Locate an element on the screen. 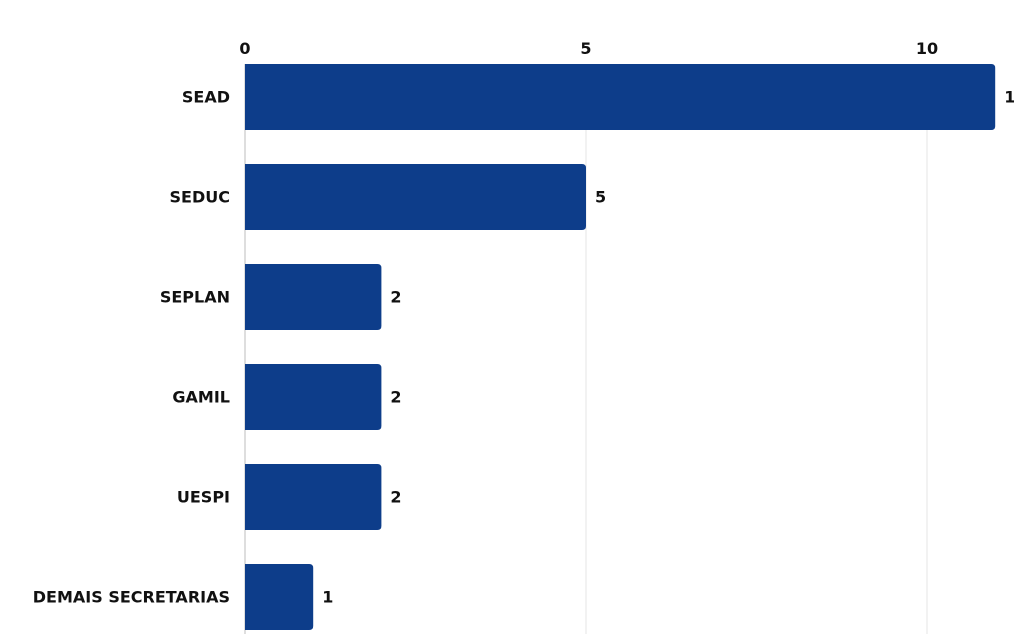 This screenshot has height=638, width=1014. bar-uespi is located at coordinates (313, 497).